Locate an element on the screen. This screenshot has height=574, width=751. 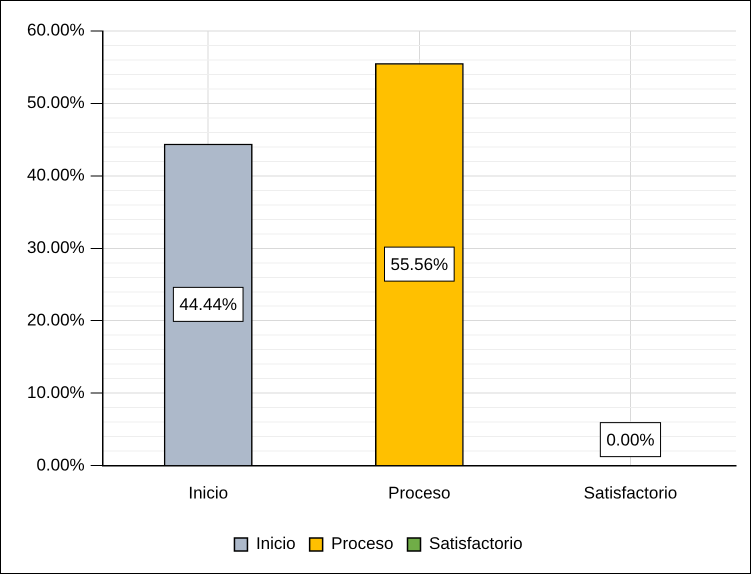
y-tick-label: 20.00% is located at coordinates (55, 320).